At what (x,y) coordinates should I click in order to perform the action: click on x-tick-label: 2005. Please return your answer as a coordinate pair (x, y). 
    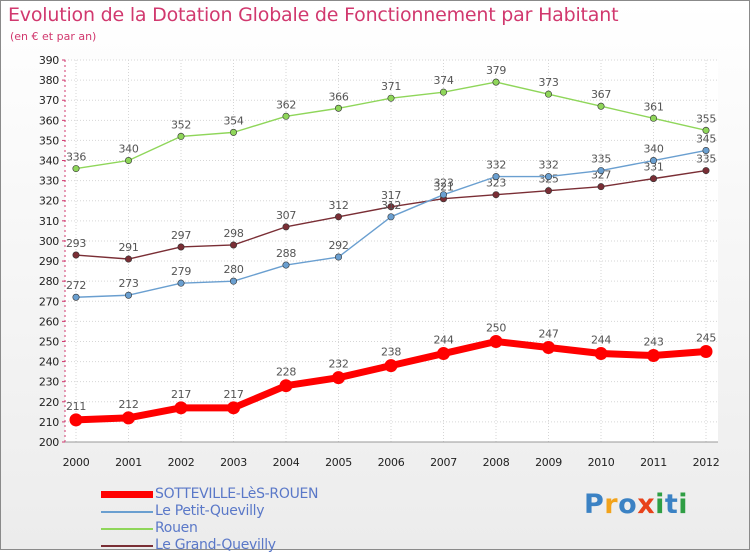
    Looking at the image, I should click on (338, 462).